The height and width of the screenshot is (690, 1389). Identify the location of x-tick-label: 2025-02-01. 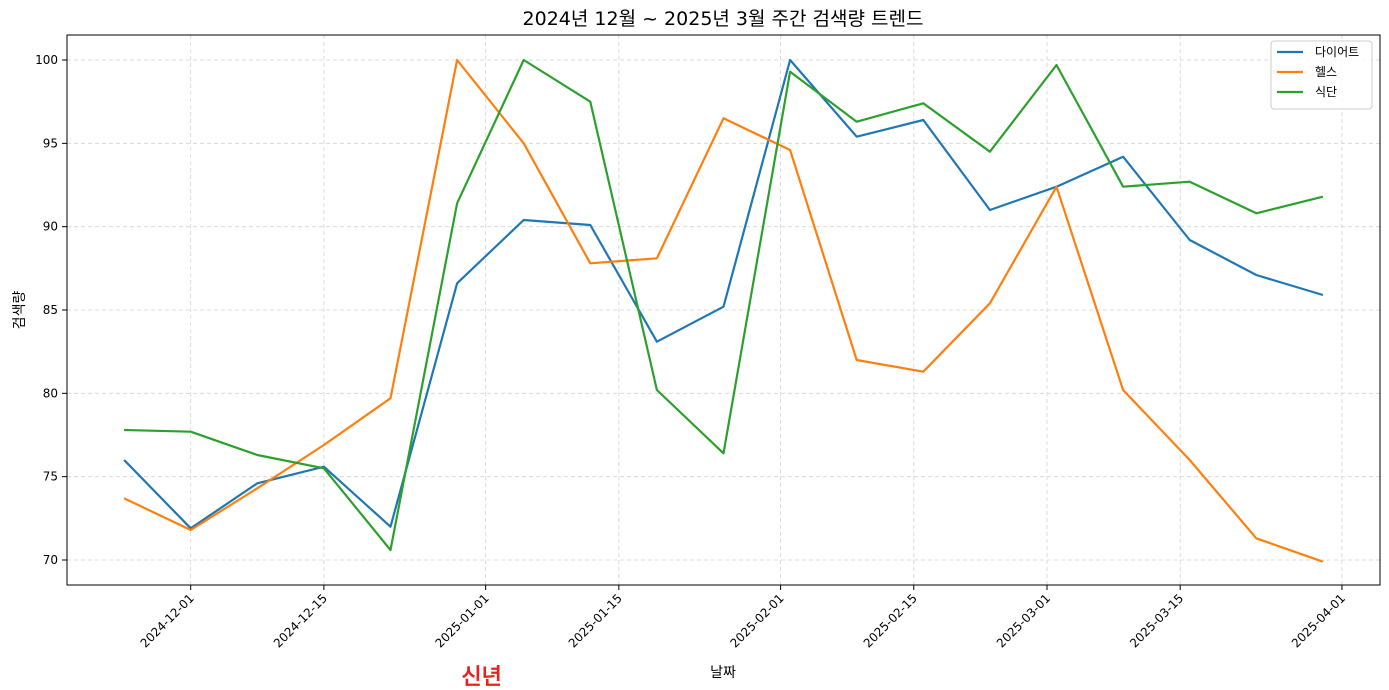
(756, 620).